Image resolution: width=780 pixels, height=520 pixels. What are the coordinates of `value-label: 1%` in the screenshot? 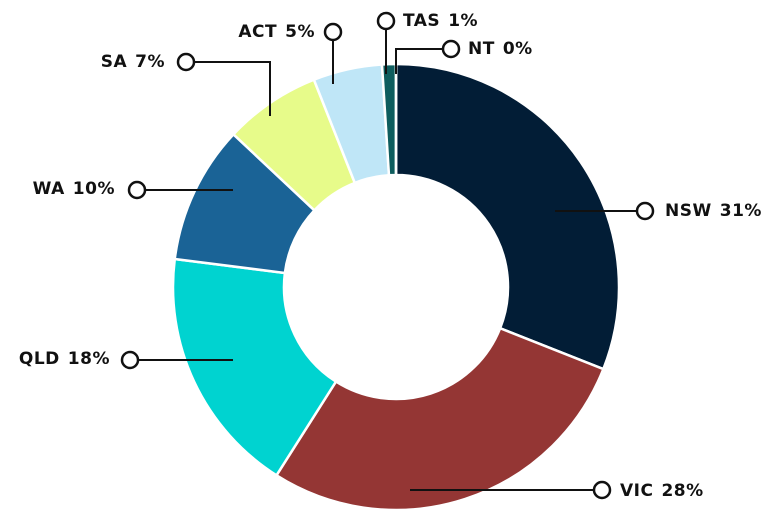 It's located at (463, 21).